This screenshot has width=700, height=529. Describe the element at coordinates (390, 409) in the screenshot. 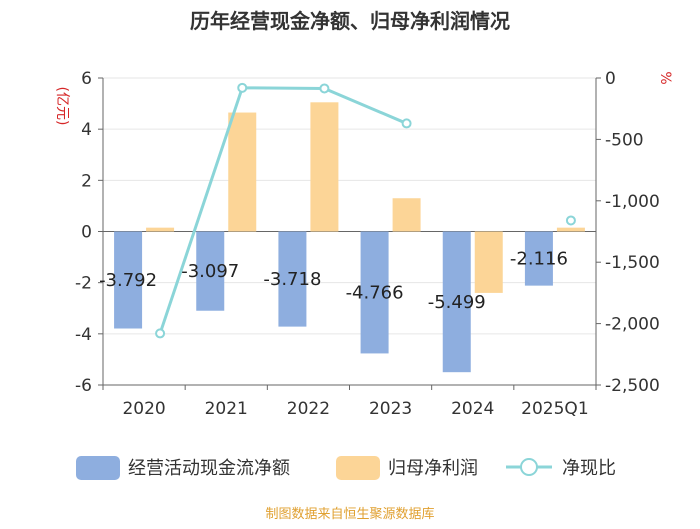

I see `x-tick-label: 2023` at that location.